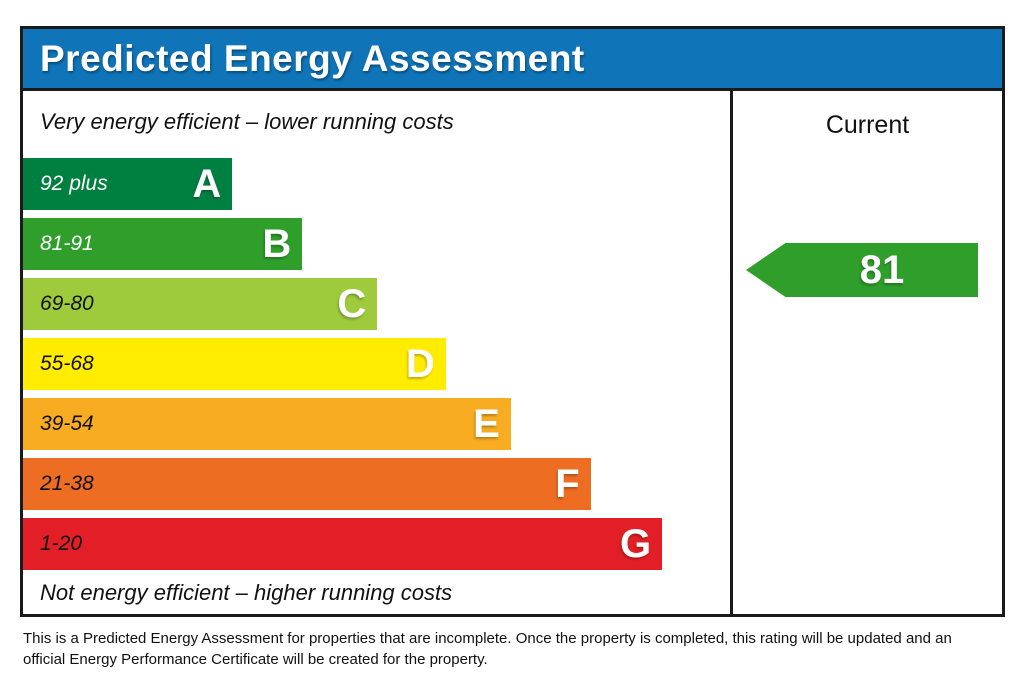  Describe the element at coordinates (343, 544) in the screenshot. I see `band-row-G: 1-20 G` at that location.